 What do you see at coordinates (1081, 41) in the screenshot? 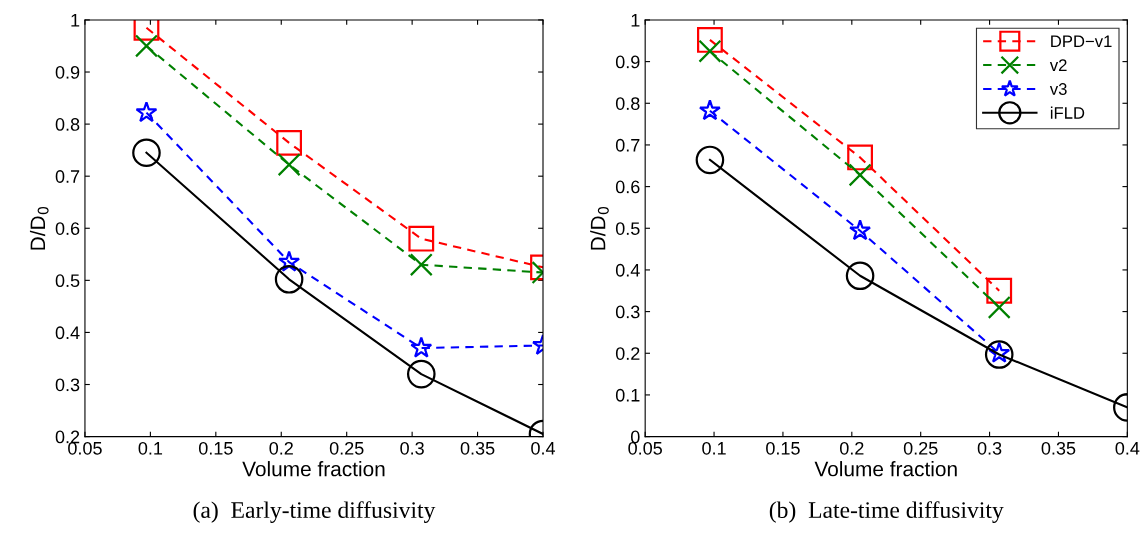
I see `legend-label: DPD−v1` at bounding box center [1081, 41].